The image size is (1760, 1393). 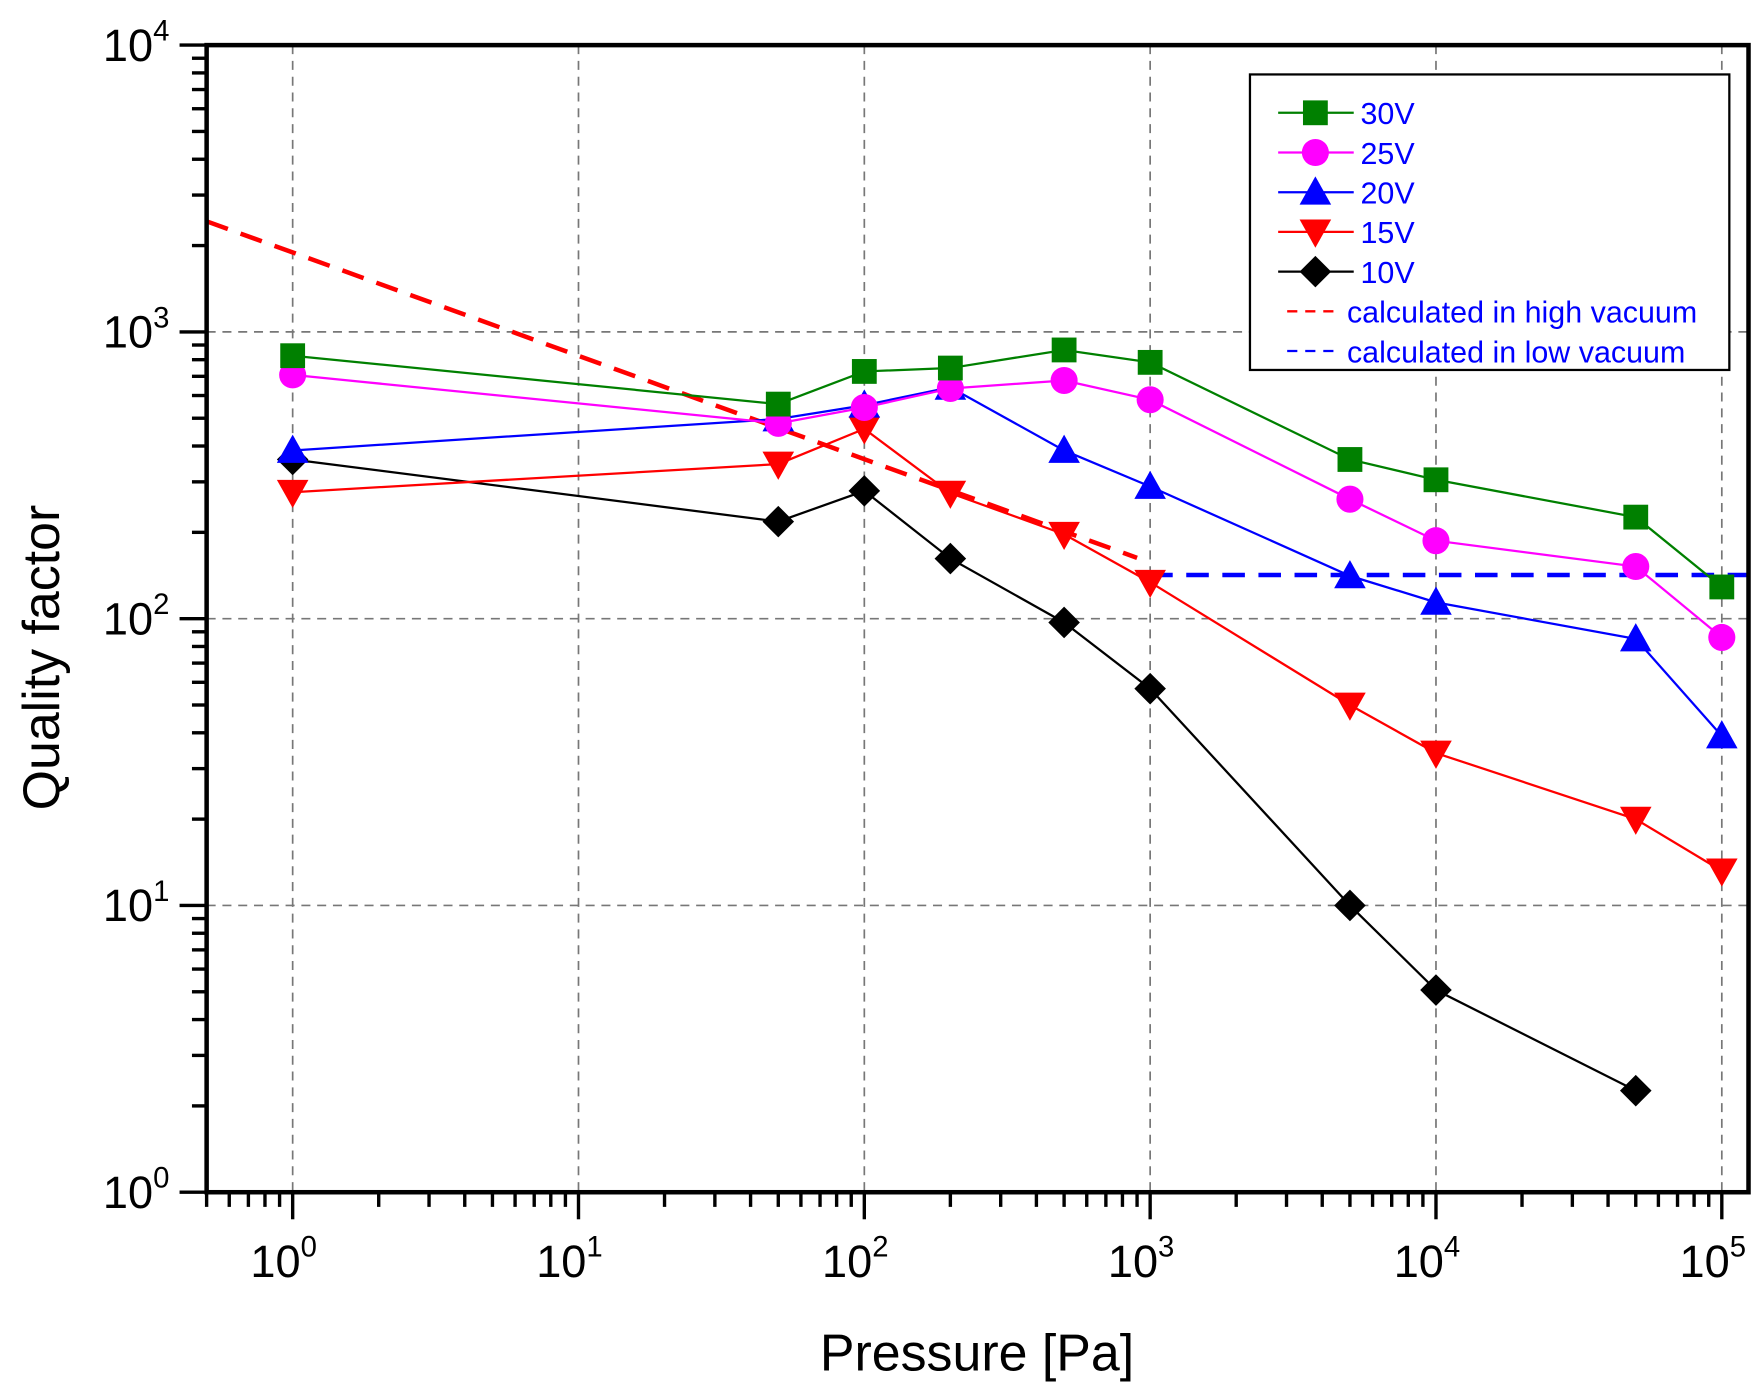 I want to click on legend-label: 15V, so click(x=1388, y=233).